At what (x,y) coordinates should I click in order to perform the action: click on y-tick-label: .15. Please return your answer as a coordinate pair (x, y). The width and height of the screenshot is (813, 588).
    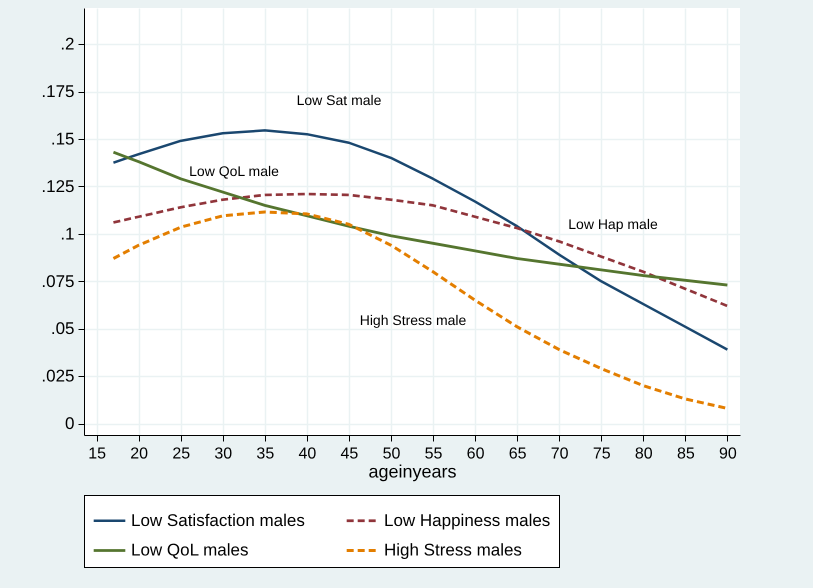
    Looking at the image, I should click on (62, 138).